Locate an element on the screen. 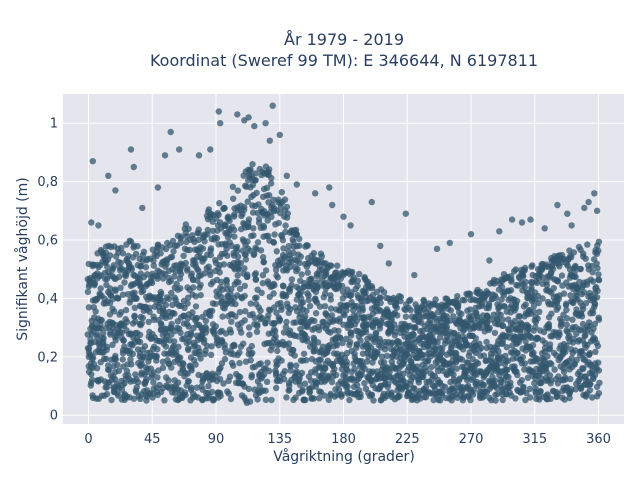  y-axis-title: Signifikant våghöjd (m) is located at coordinates (22, 258).